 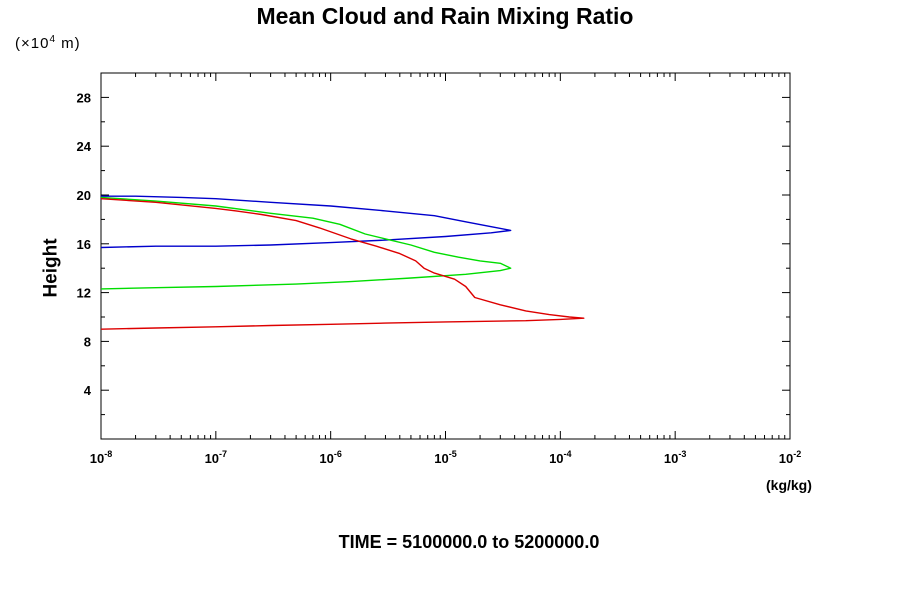 What do you see at coordinates (445, 457) in the screenshot?
I see `x-tick-label: 10⁻⁵` at bounding box center [445, 457].